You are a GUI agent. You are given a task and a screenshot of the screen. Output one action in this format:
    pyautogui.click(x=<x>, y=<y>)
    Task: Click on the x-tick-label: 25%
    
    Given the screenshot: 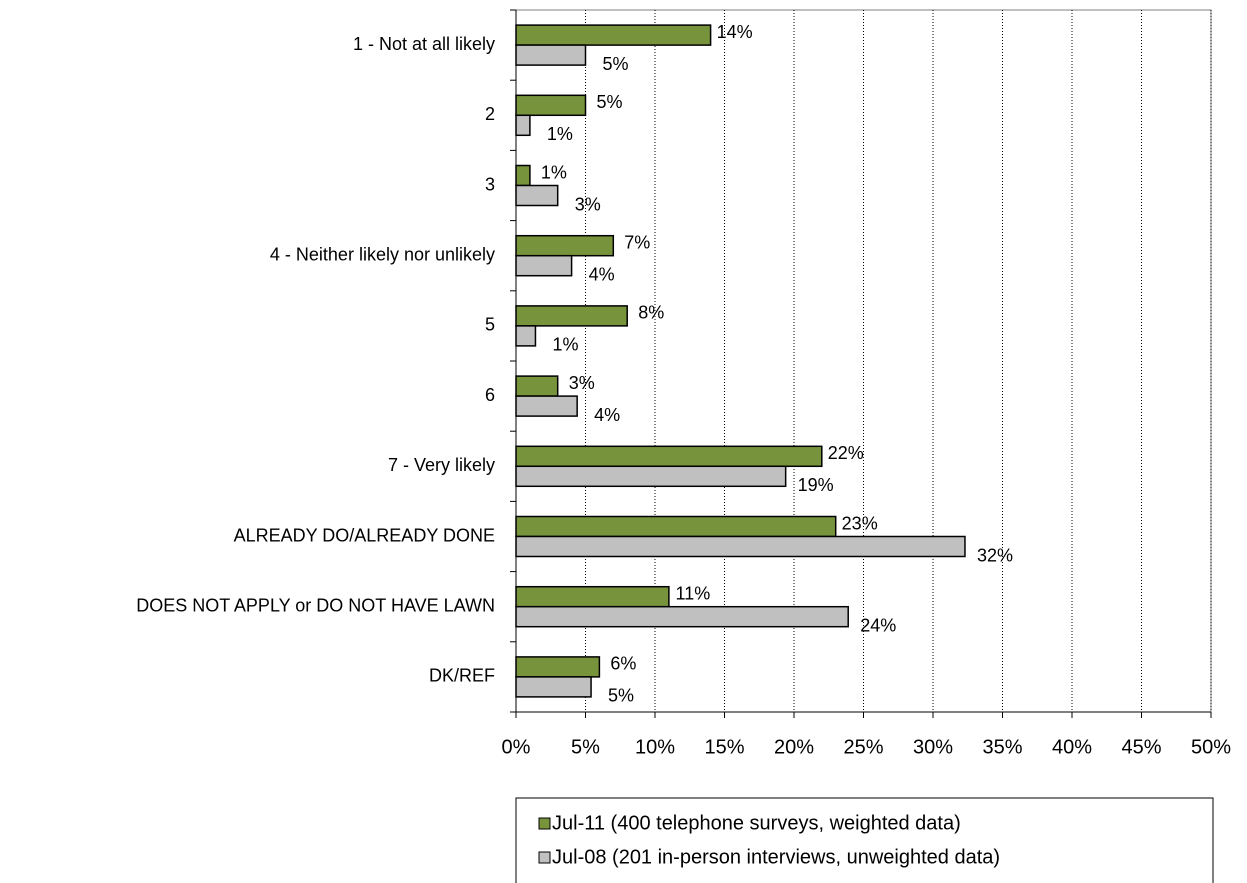 What is the action you would take?
    pyautogui.click(x=863, y=747)
    